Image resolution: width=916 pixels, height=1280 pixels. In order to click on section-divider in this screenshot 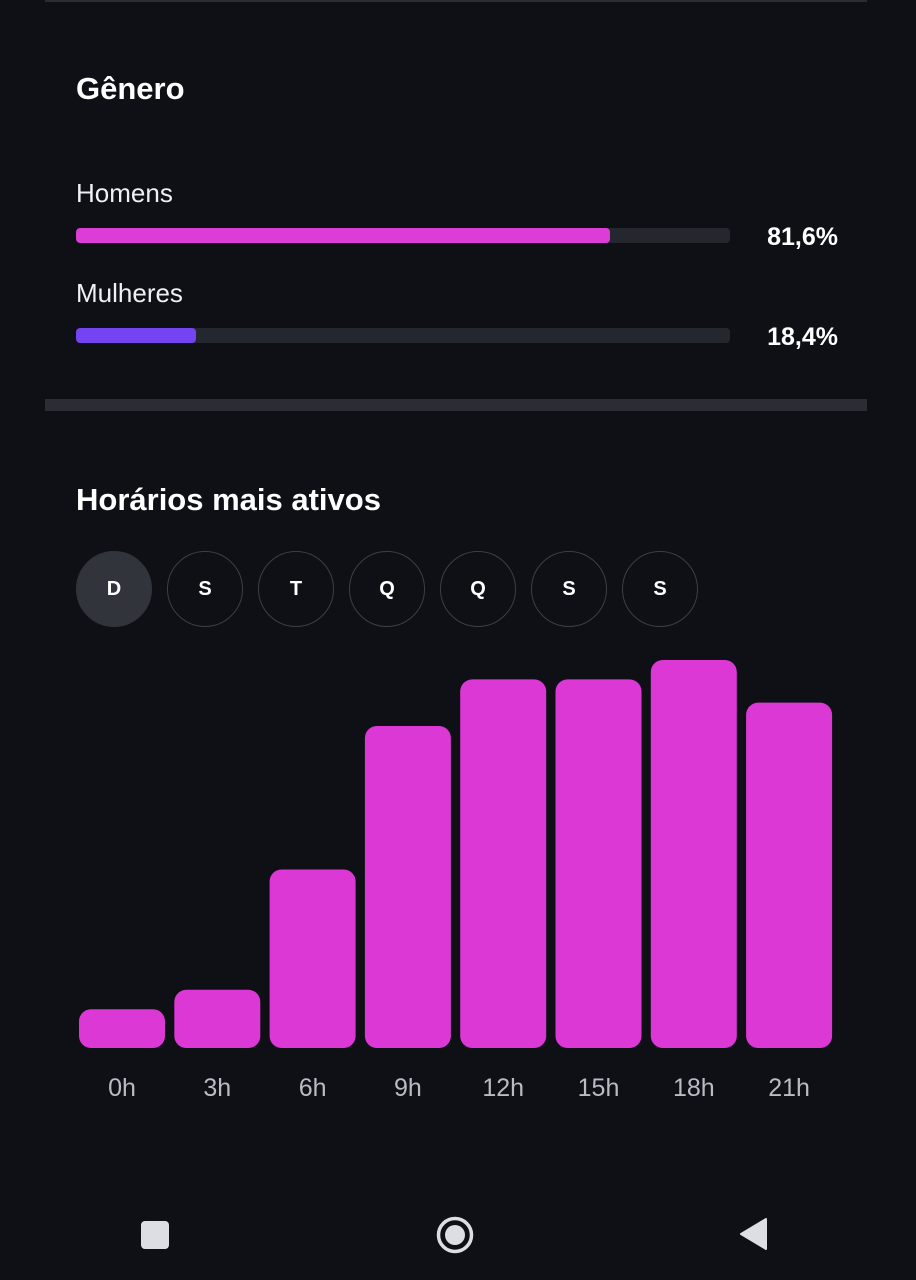, I will do `click(456, 405)`.